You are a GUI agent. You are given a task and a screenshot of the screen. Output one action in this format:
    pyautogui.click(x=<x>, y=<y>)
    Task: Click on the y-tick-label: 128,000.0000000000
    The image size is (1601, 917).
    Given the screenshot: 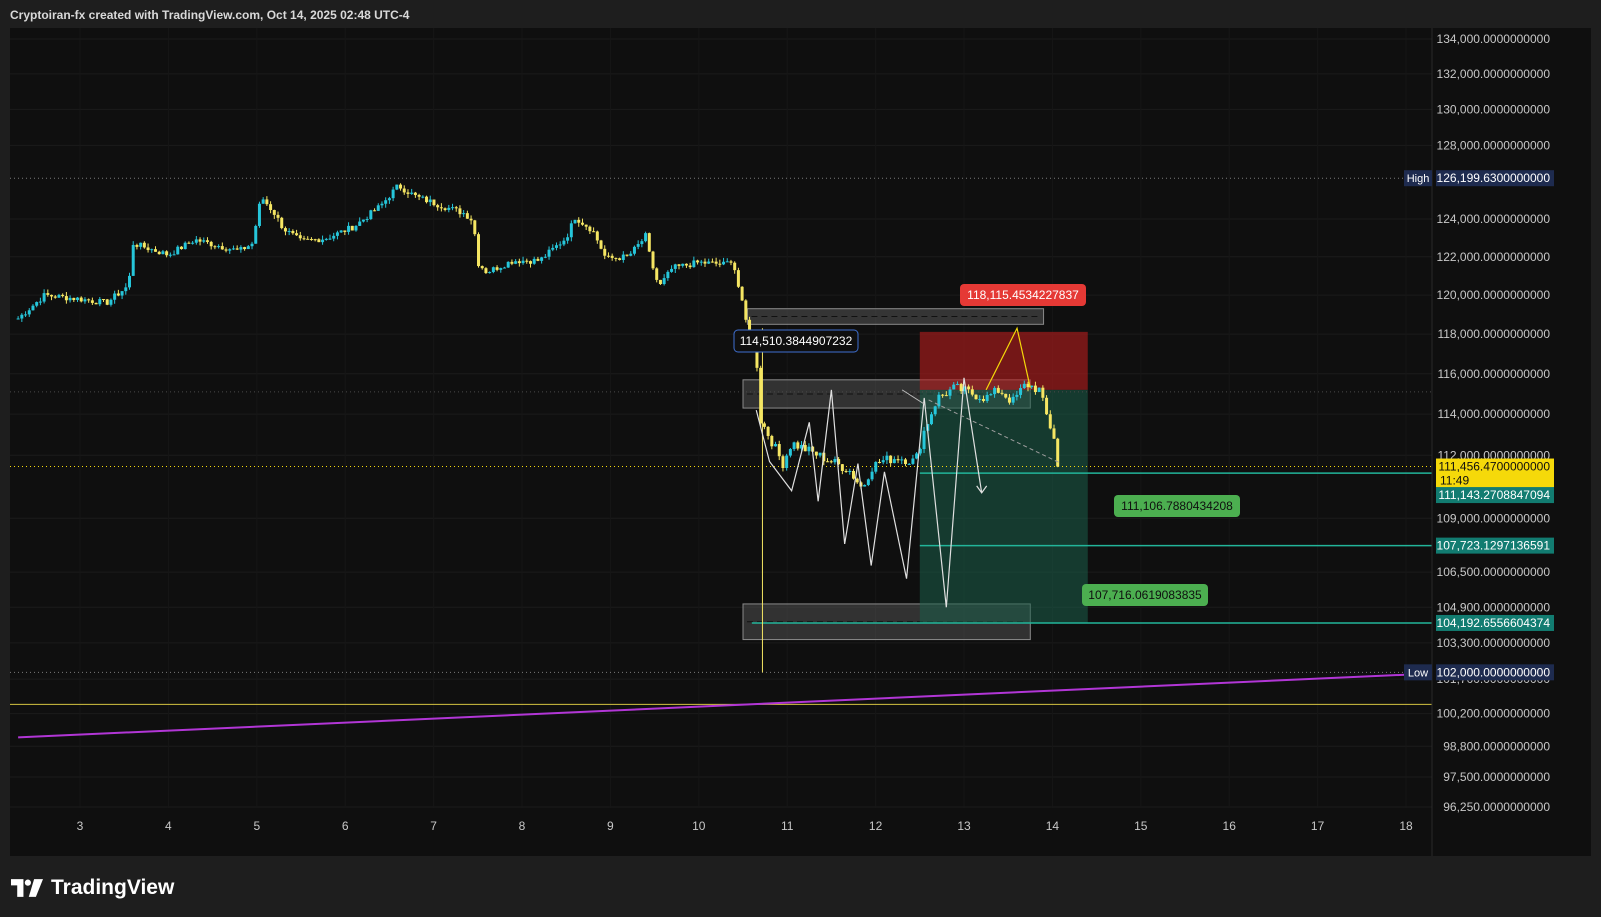 What is the action you would take?
    pyautogui.click(x=1494, y=145)
    